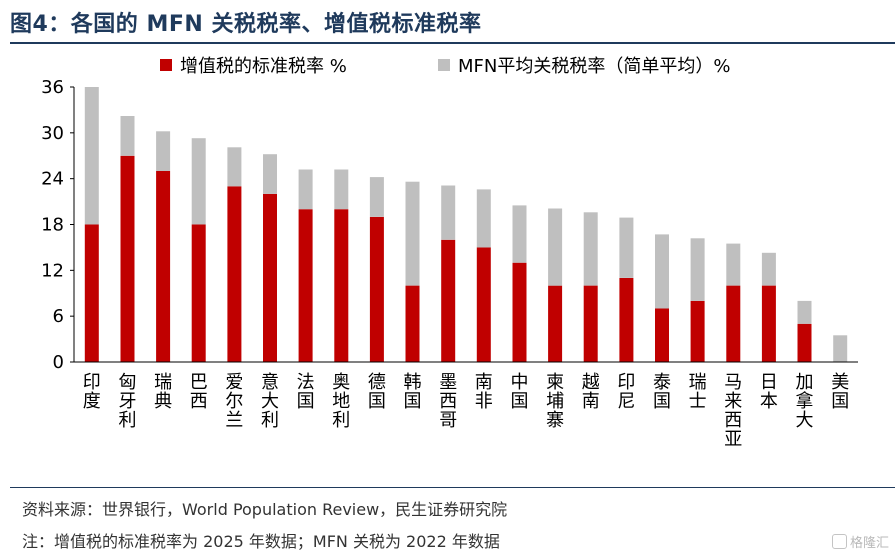  I want to click on x-tick-label-text: 美国, so click(840, 392).